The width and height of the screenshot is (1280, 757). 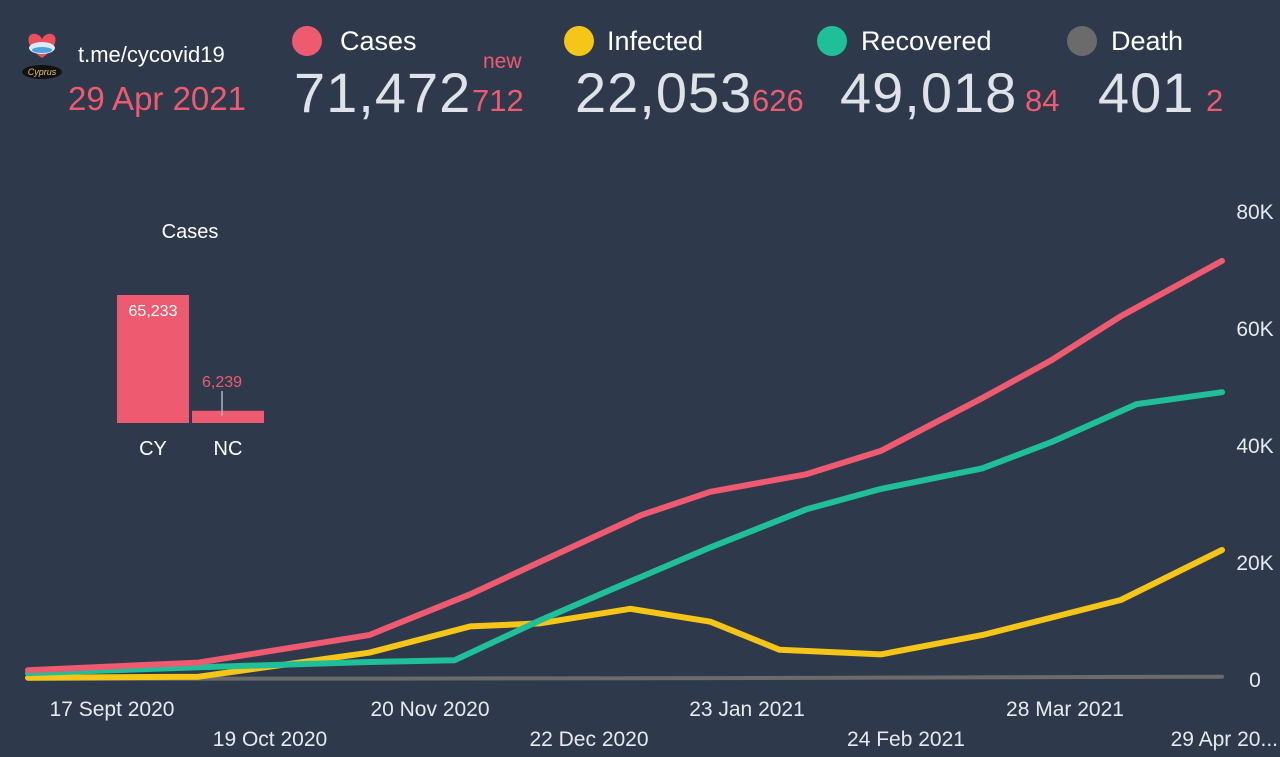 I want to click on cyprus-heart-logo-icon: Cyprus, so click(x=42, y=56).